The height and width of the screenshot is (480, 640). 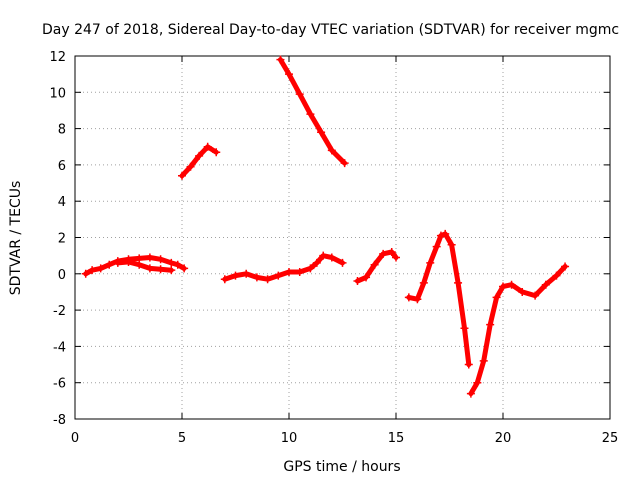 What do you see at coordinates (59, 384) in the screenshot?
I see `y-tick-label: -6` at bounding box center [59, 384].